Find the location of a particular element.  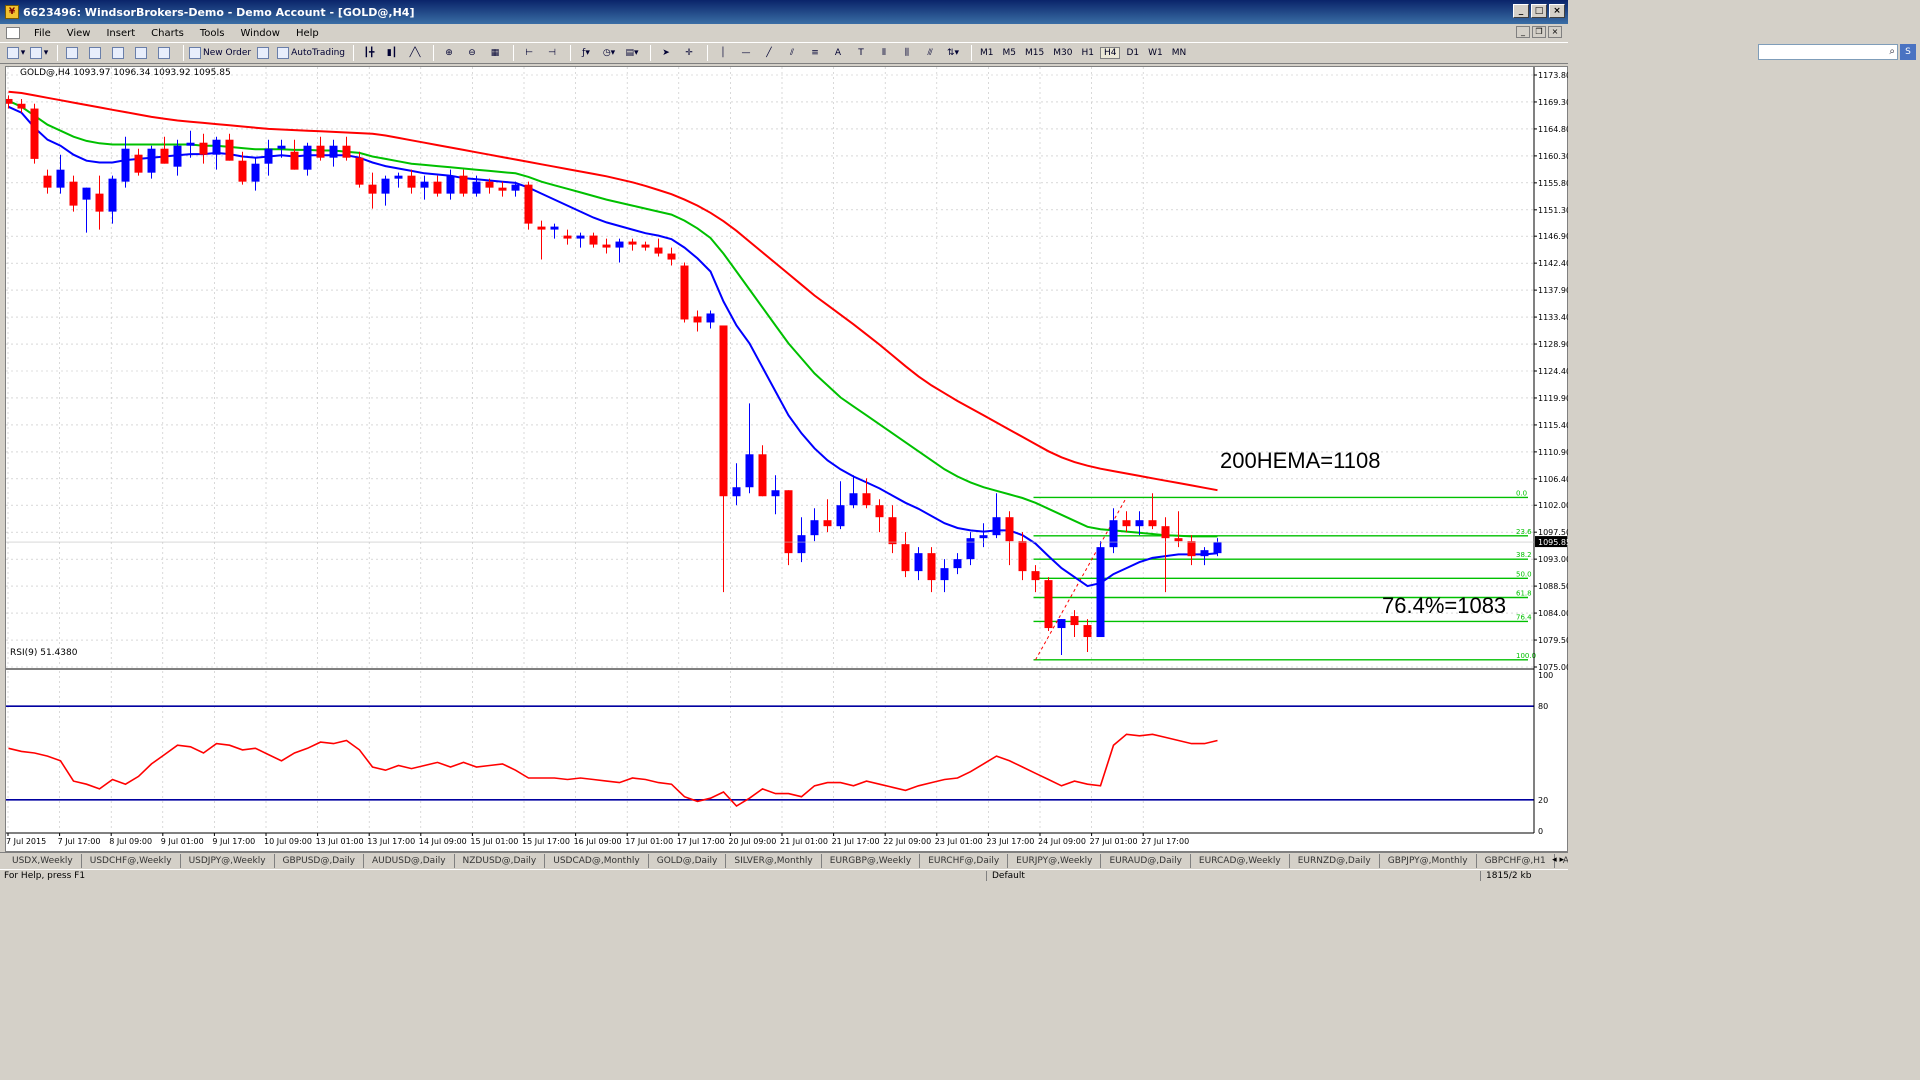

zoom-out-button: ⊖ is located at coordinates (472, 53).